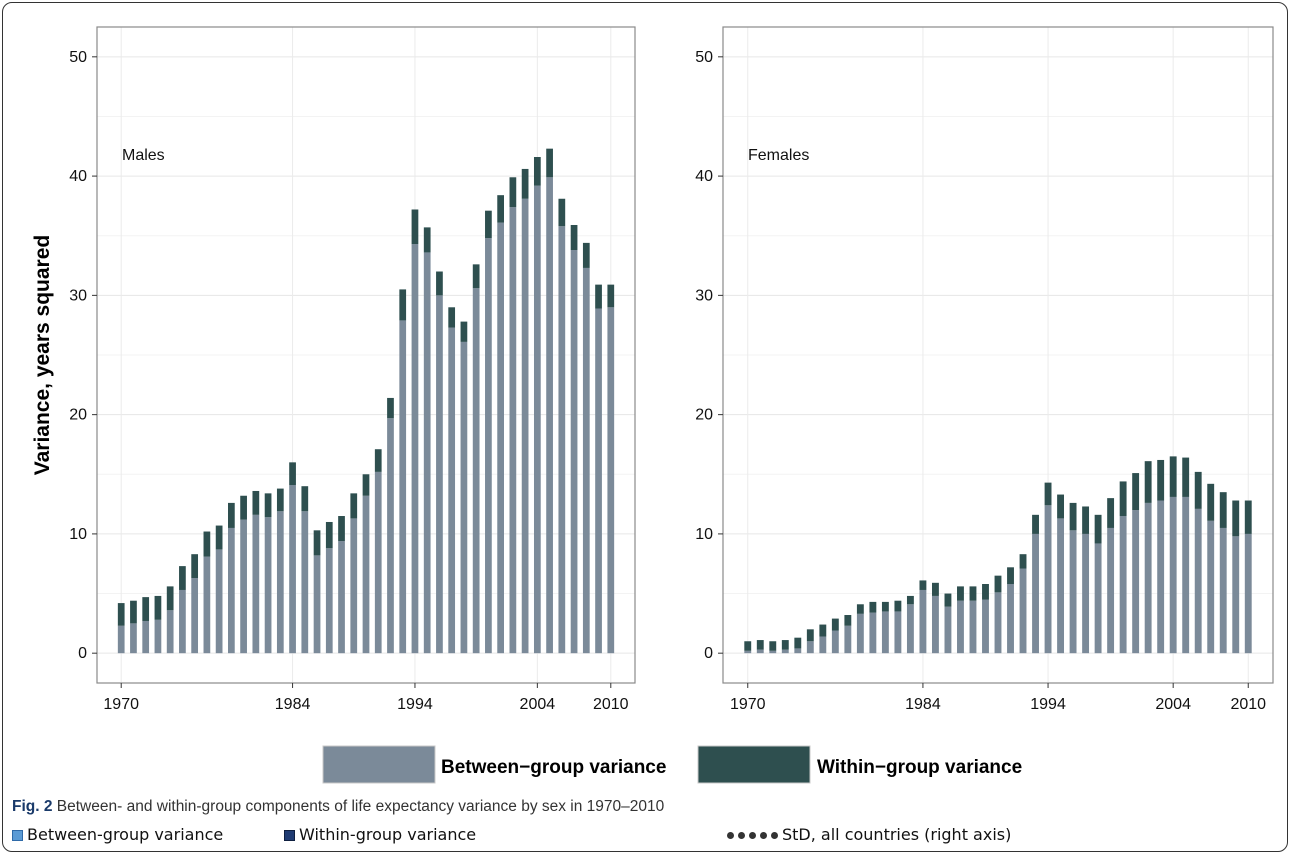  I want to click on bar-within-1979, so click(231, 515).